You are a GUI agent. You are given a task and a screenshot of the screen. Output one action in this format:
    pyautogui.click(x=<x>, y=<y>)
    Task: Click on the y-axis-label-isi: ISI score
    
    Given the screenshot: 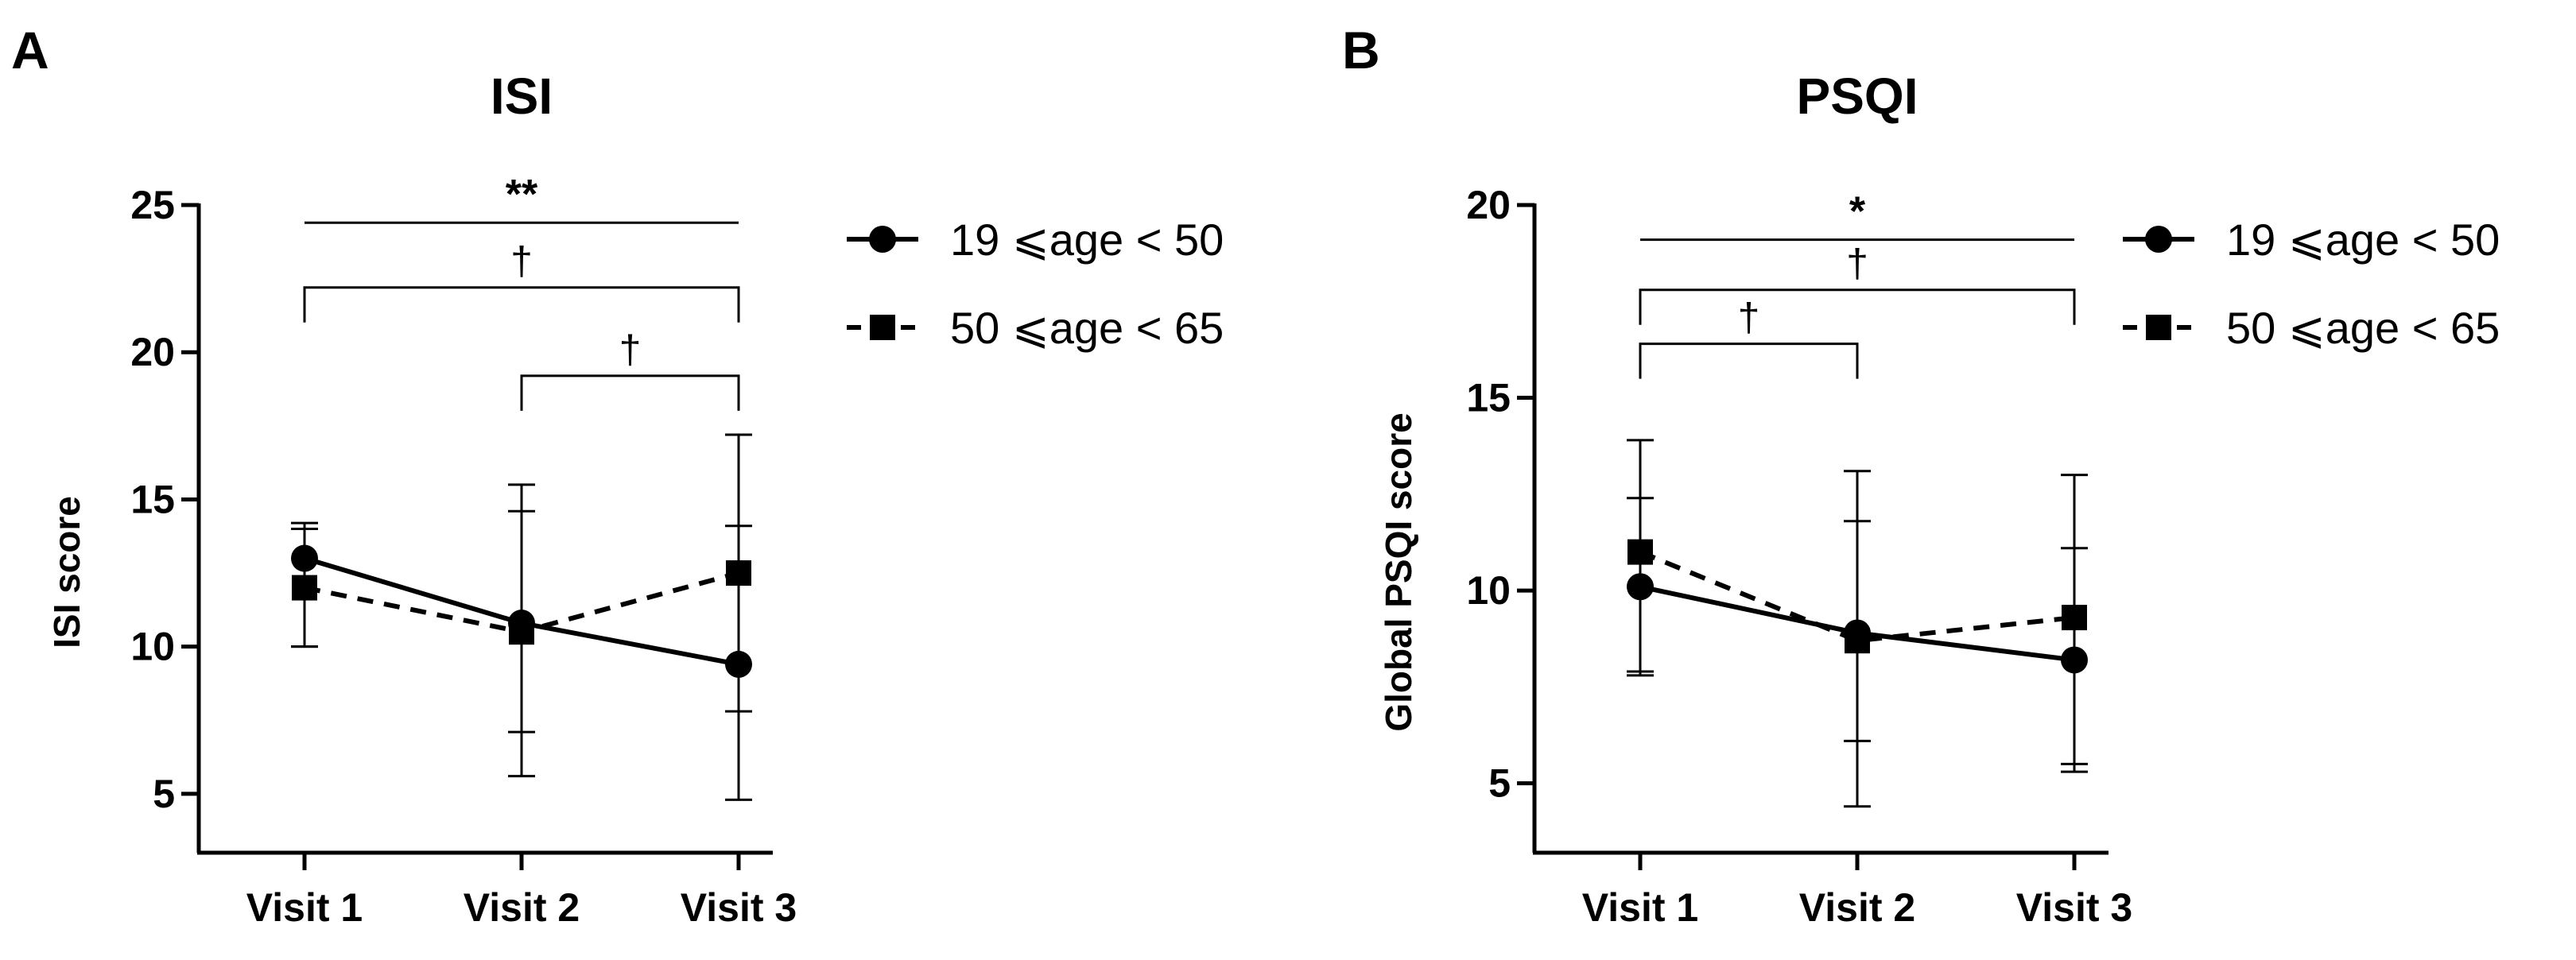 What is the action you would take?
    pyautogui.click(x=66, y=572)
    